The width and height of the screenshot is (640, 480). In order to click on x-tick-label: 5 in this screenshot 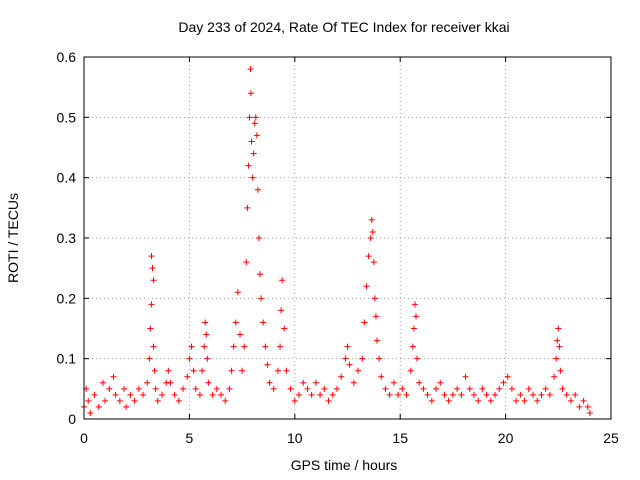, I will do `click(190, 438)`.